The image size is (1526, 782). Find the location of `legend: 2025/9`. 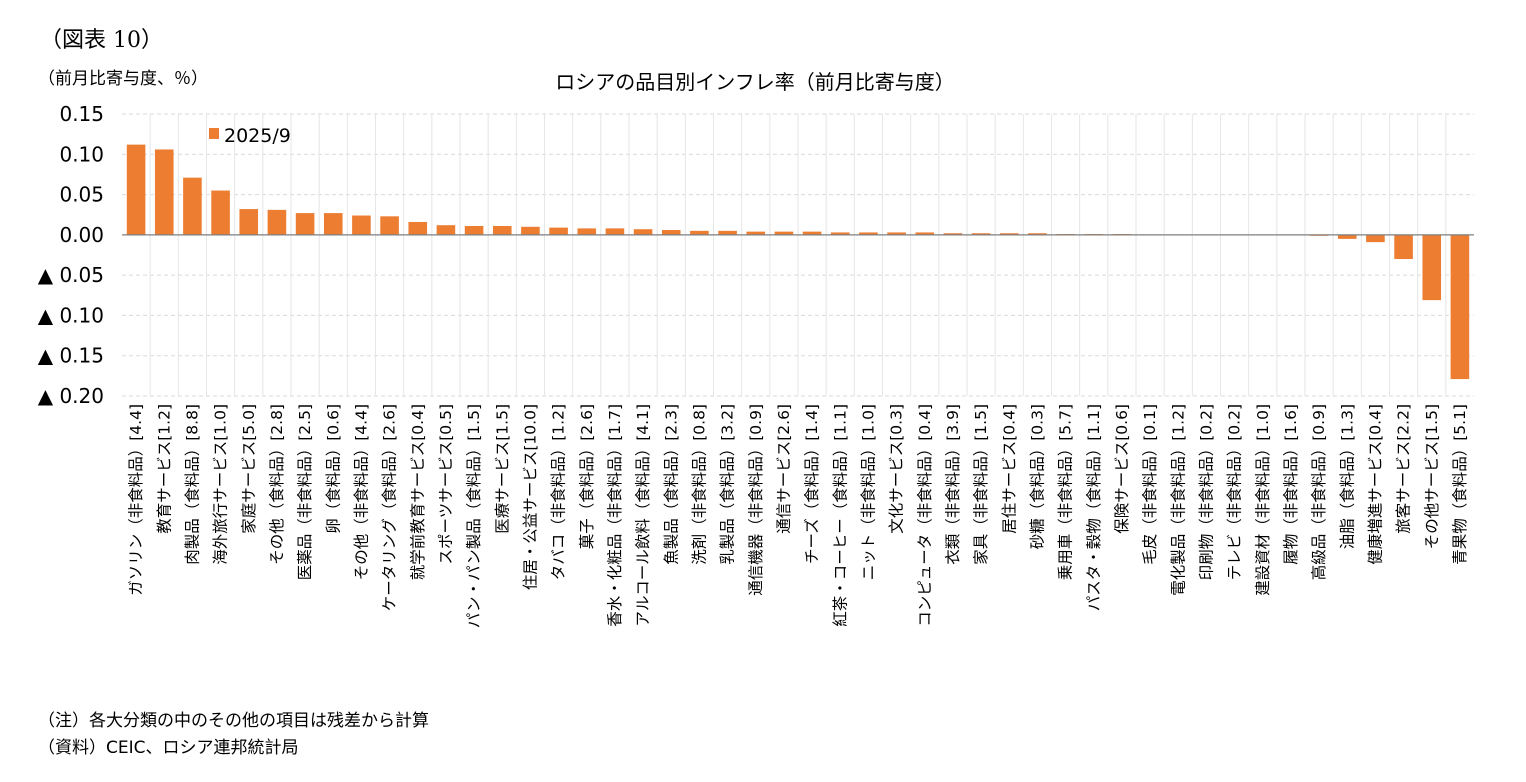

legend: 2025/9 is located at coordinates (250, 136).